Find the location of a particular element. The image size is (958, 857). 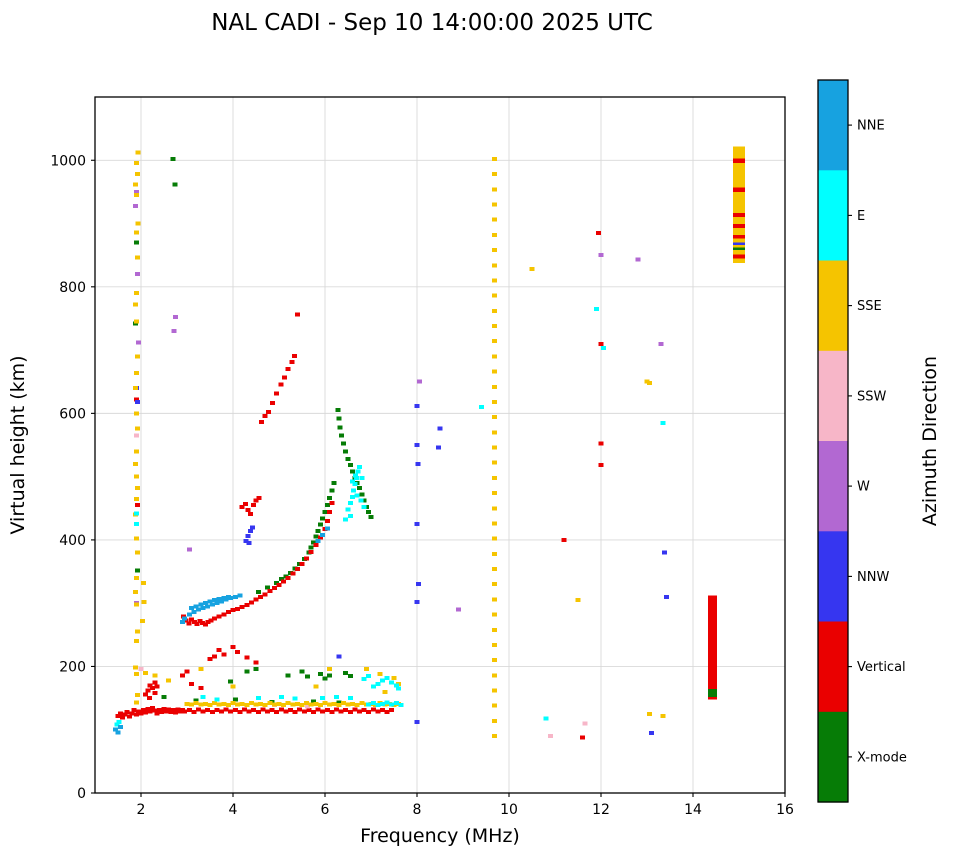

svg-text: 12 is located at coordinates (601, 810).